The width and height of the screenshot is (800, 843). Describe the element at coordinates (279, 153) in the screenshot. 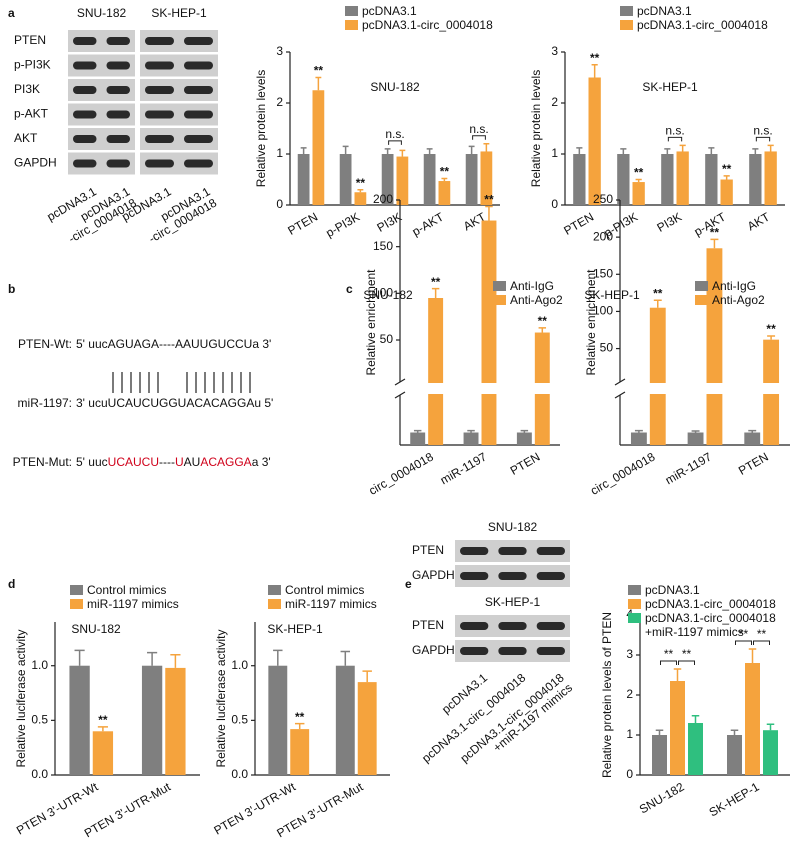

I see `y-tick-label: 1` at that location.